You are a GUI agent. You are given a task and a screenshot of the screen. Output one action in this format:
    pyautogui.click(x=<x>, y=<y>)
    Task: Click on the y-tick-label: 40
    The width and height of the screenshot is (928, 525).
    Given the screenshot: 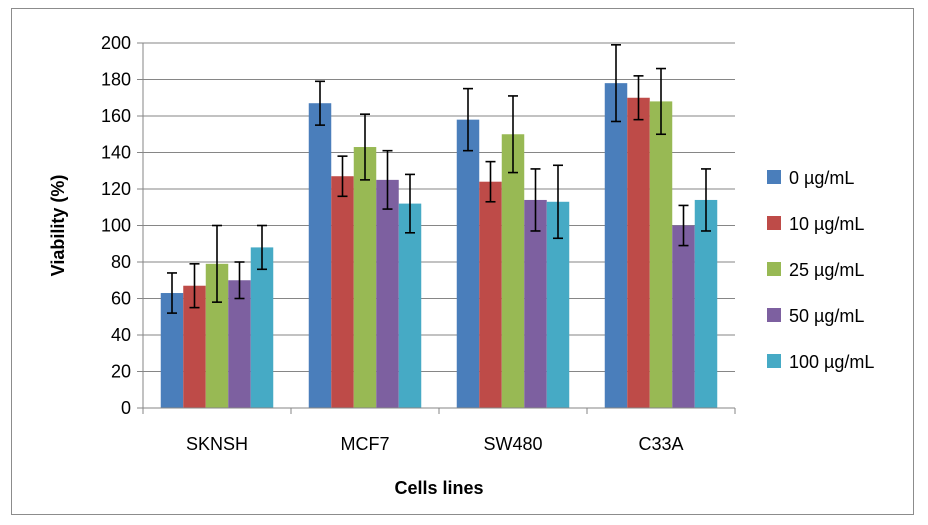 What is the action you would take?
    pyautogui.click(x=121, y=335)
    